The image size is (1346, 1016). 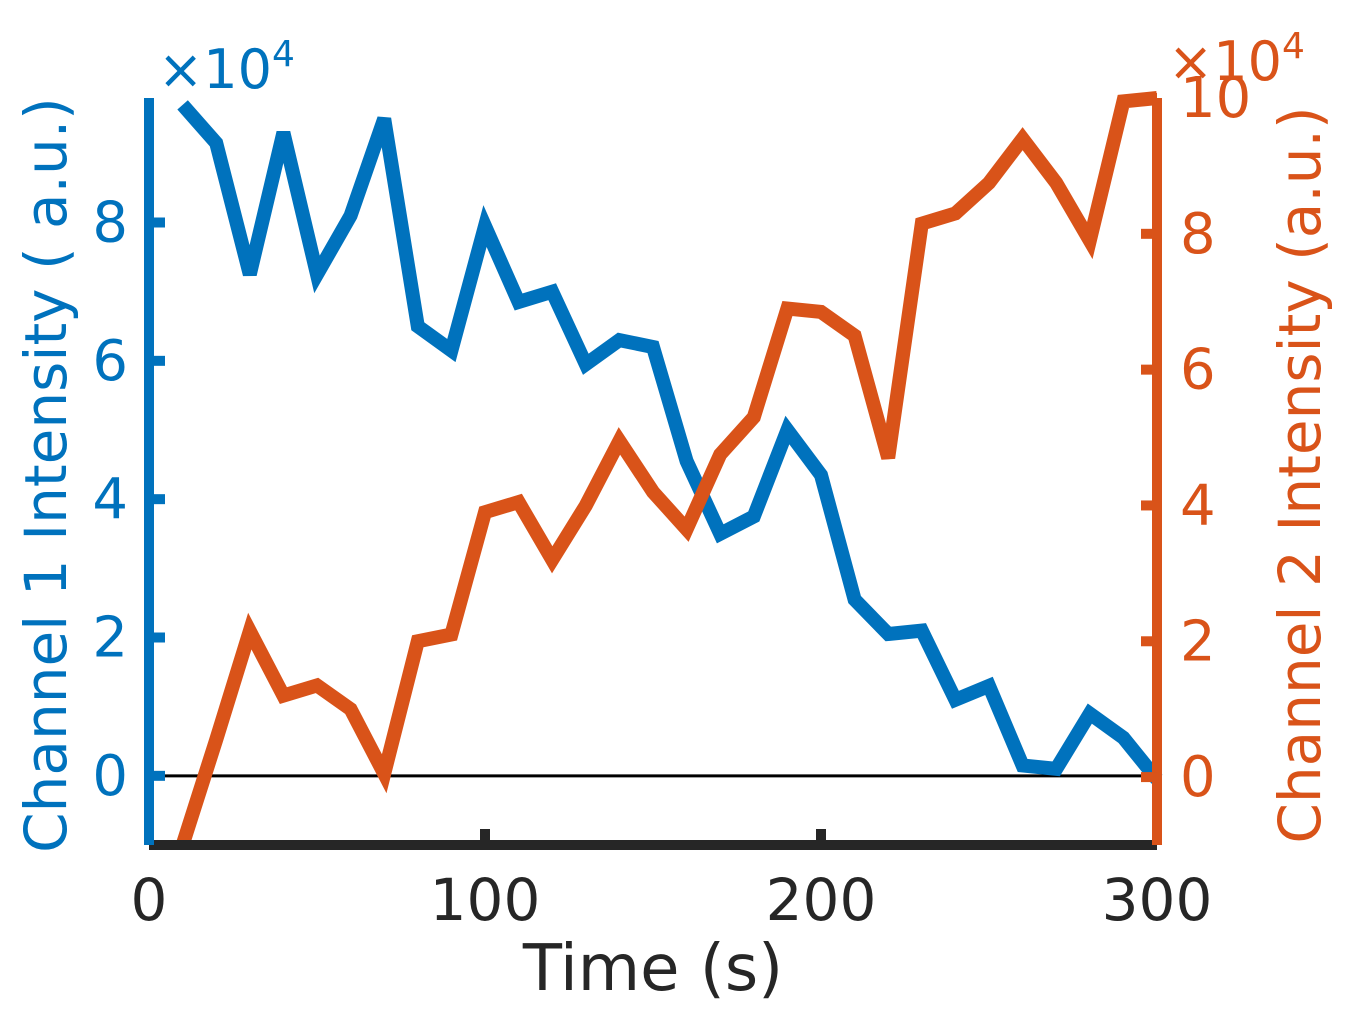 I want to click on right-y-axis-title: Channel 2 Intensity (a.u.), so click(x=1300, y=474).